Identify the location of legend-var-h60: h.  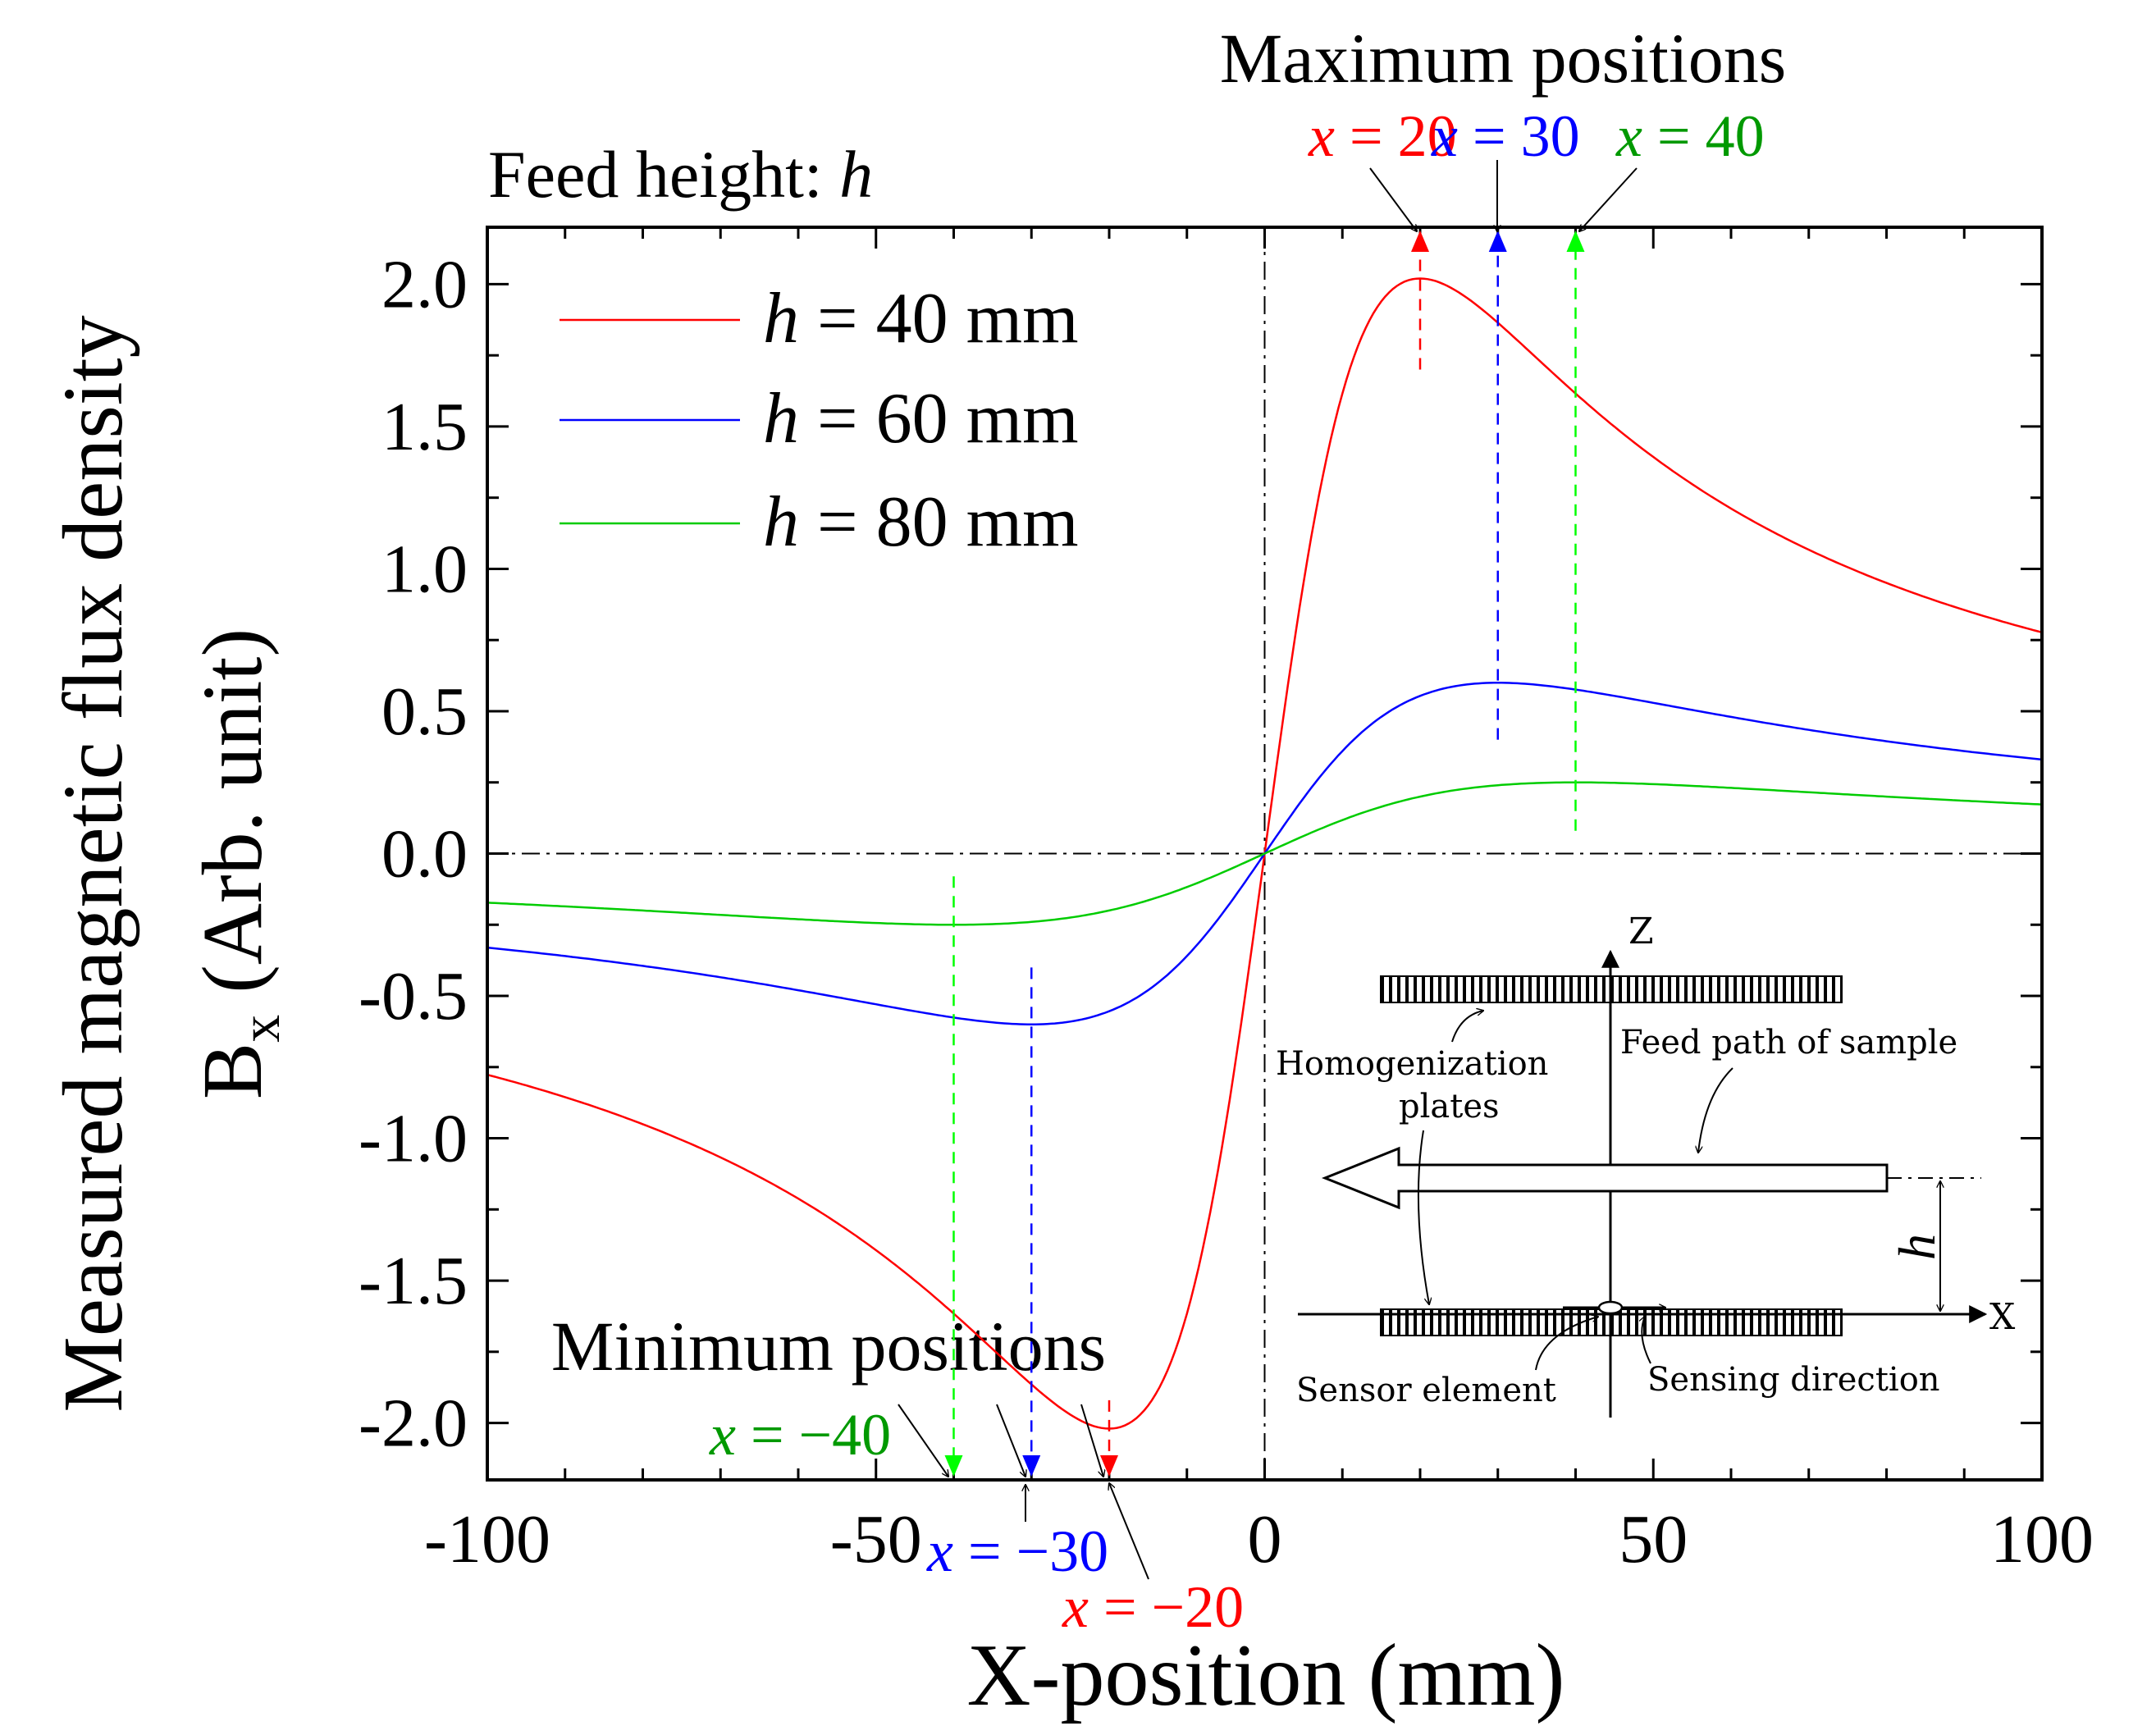
(781, 419).